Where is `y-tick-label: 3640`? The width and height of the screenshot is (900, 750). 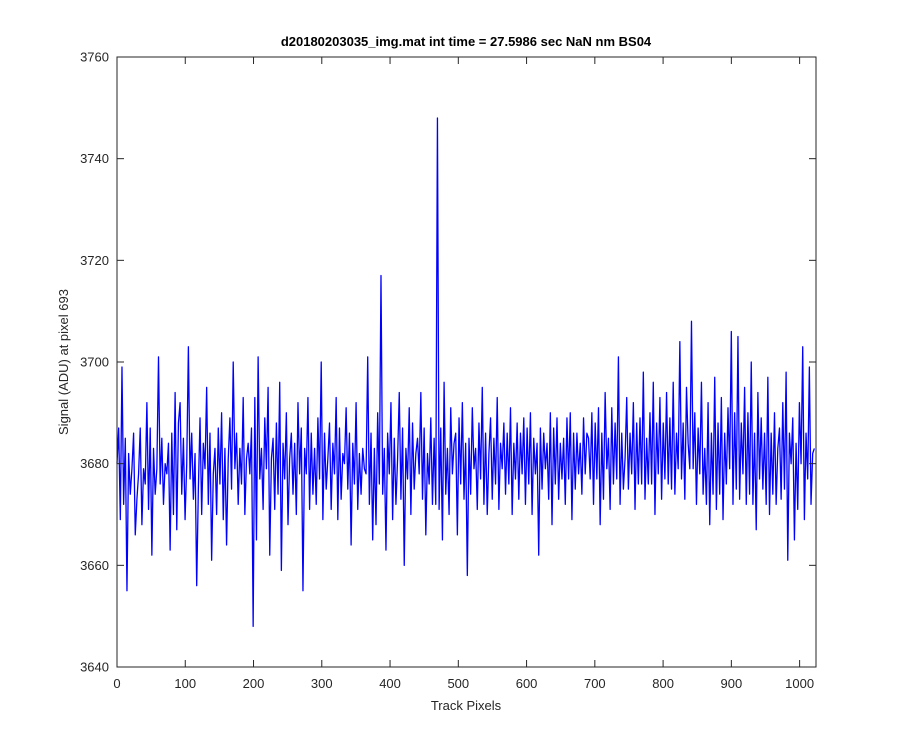
y-tick-label: 3640 is located at coordinates (94, 667).